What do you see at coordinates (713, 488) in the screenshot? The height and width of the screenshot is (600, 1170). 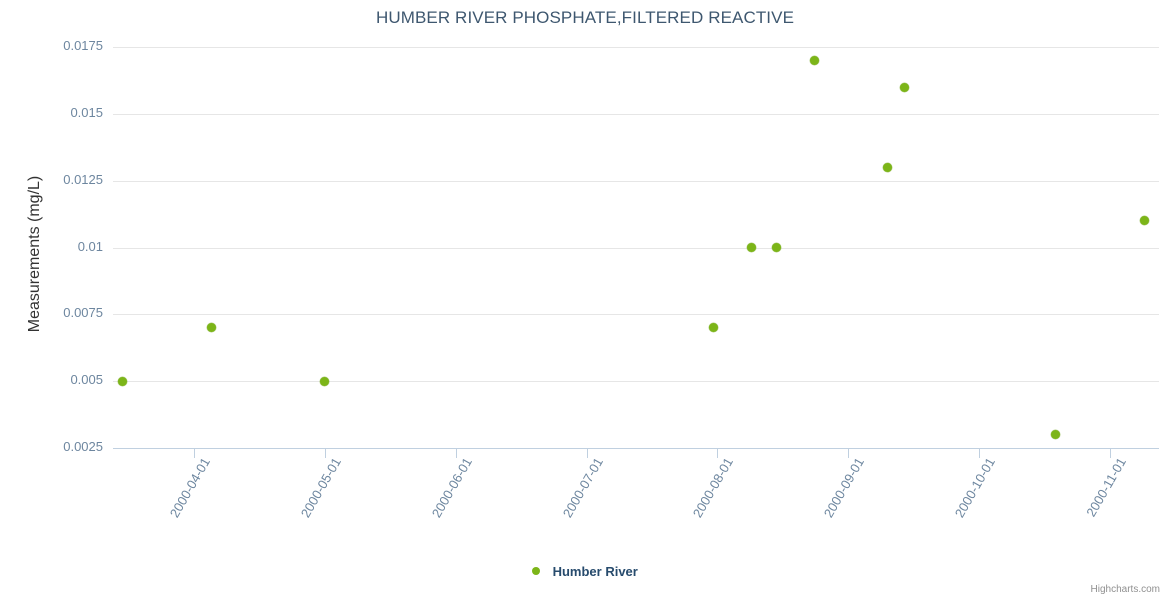 I see `x-axis-tick-label: 2000-08-01` at bounding box center [713, 488].